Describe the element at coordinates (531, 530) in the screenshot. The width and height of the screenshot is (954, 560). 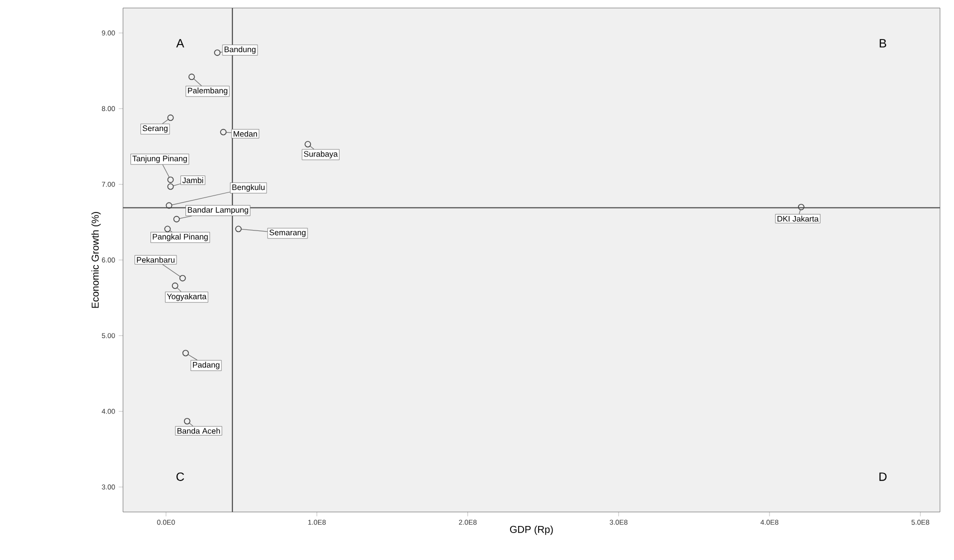
I see `x-axis-title: GDP (Rp)` at that location.